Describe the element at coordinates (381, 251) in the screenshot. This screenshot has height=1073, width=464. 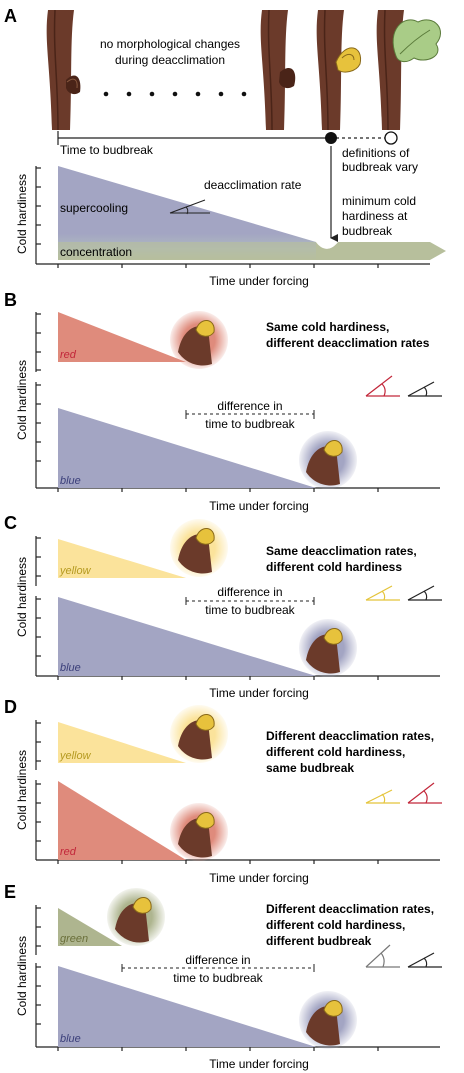
I see `minimum-hardiness-band` at that location.